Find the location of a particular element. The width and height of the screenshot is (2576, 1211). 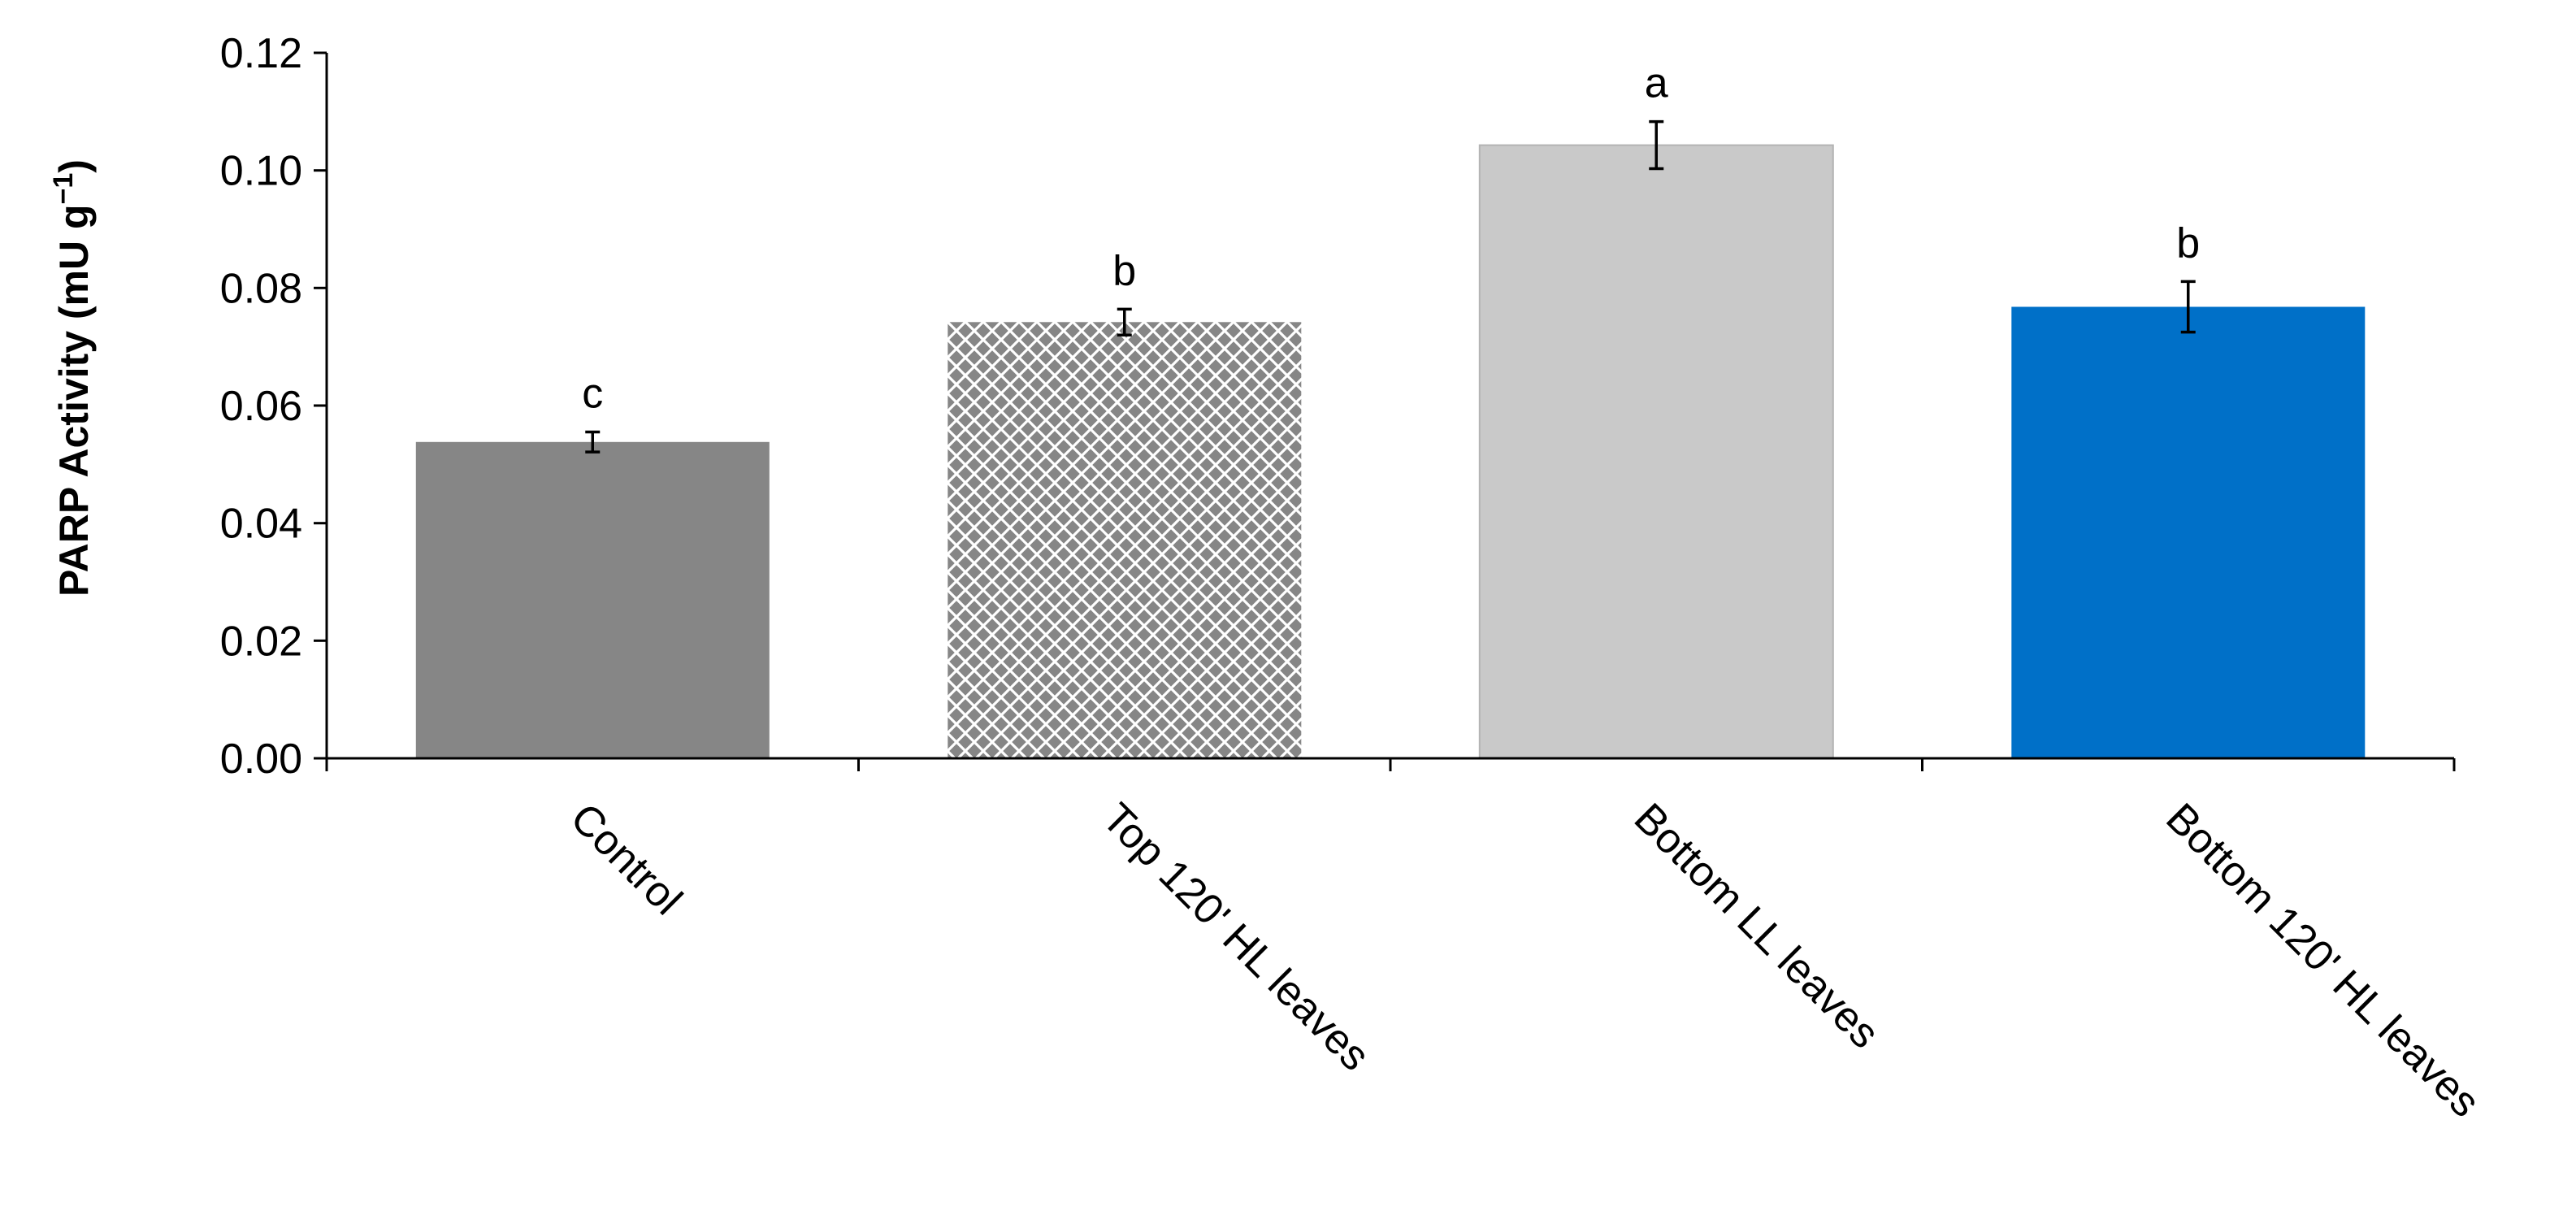

category-label-0: Control is located at coordinates (627, 859).